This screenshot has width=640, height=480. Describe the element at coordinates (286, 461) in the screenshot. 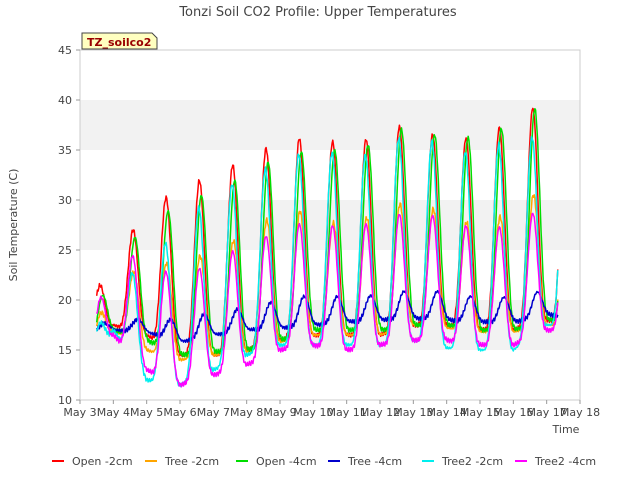

I see `legend-label: Open -4cm` at that location.